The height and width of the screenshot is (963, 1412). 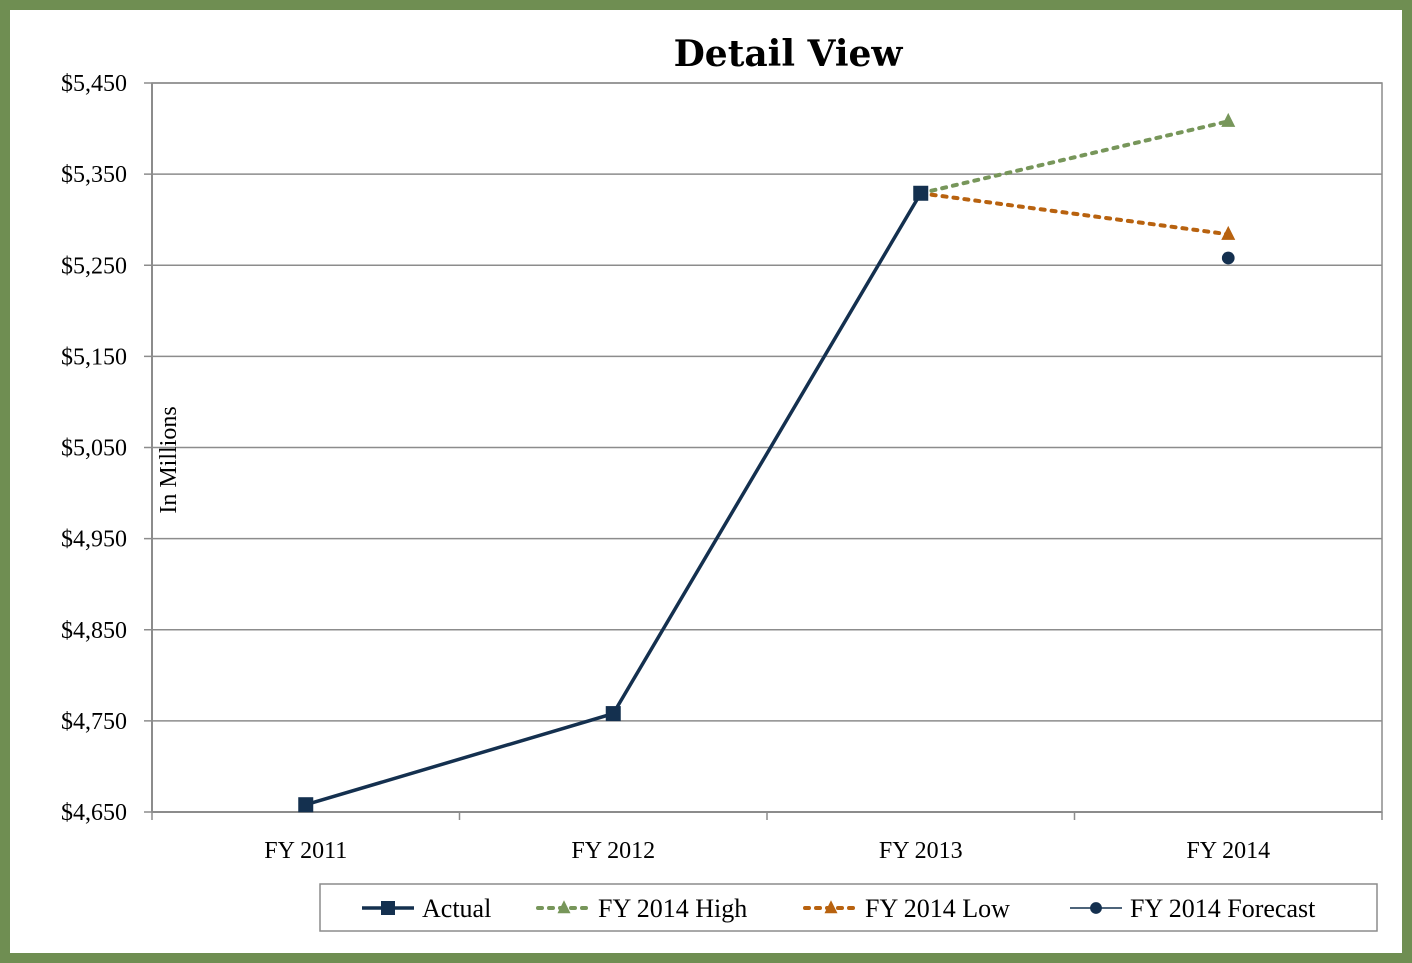 I want to click on legend-item-fy-2014-low: FY 2014 Low, so click(x=906, y=908).